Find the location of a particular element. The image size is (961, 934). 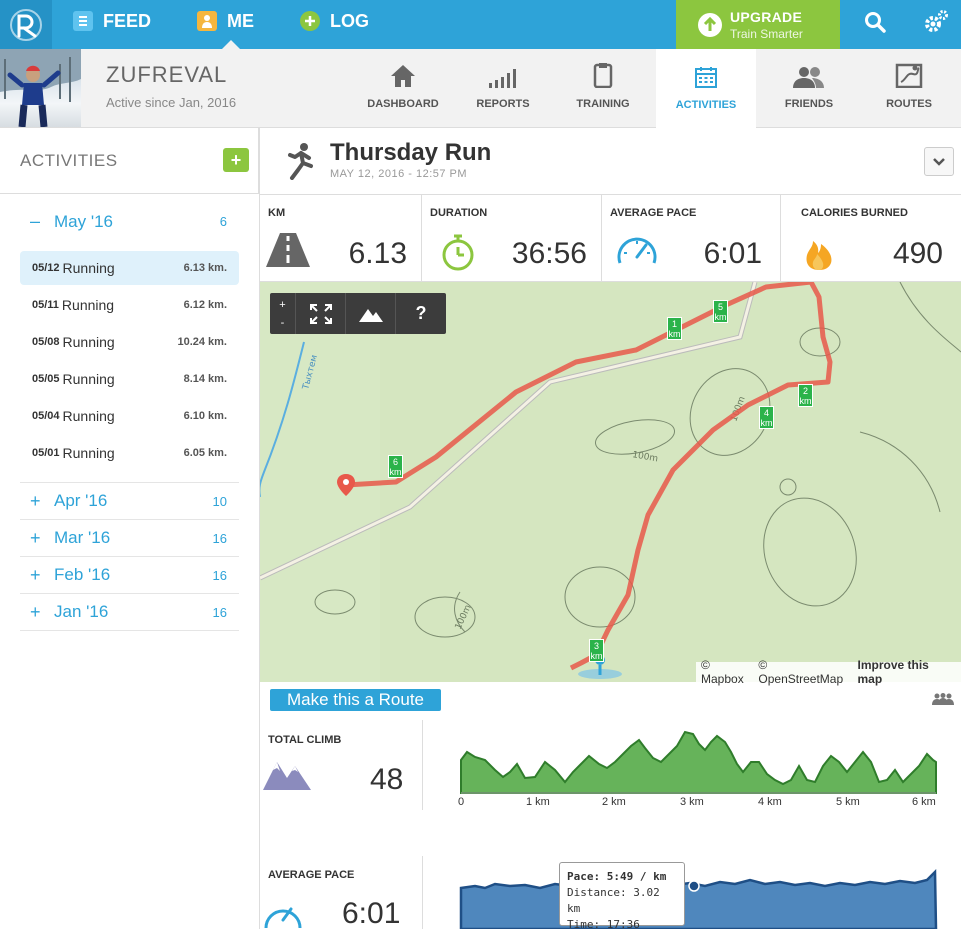

tab-friends-label: FRIENDS is located at coordinates (809, 104).